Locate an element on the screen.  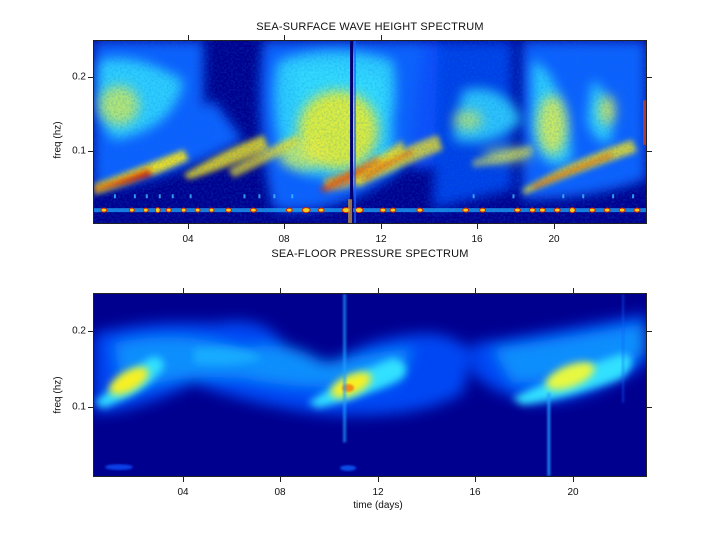
bottom-ytick-mark-right-0.2 is located at coordinates (649, 331).